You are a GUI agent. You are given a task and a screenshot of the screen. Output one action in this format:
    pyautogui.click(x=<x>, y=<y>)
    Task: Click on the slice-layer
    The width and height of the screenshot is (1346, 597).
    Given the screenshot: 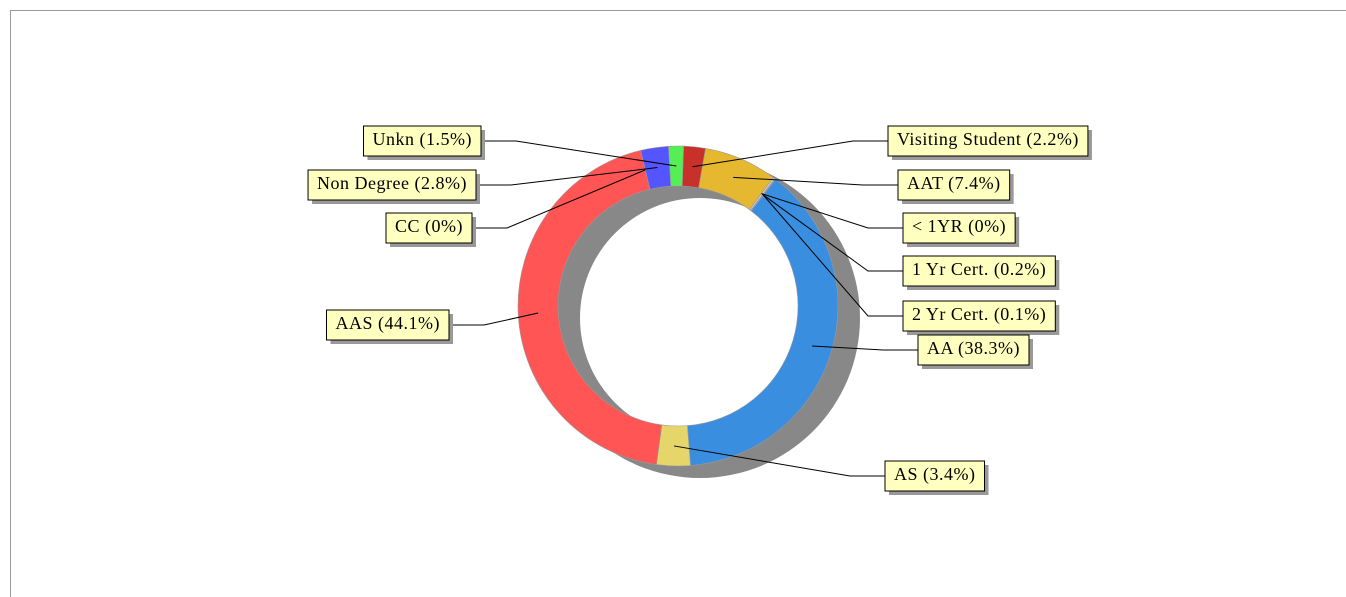 What is the action you would take?
    pyautogui.click(x=678, y=306)
    